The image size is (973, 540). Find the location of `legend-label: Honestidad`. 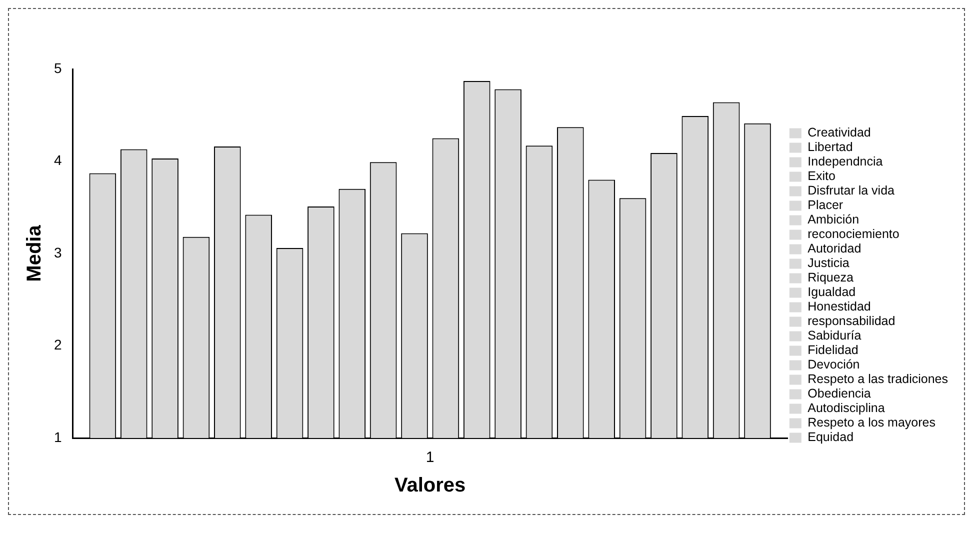

legend-label: Honestidad is located at coordinates (839, 307).